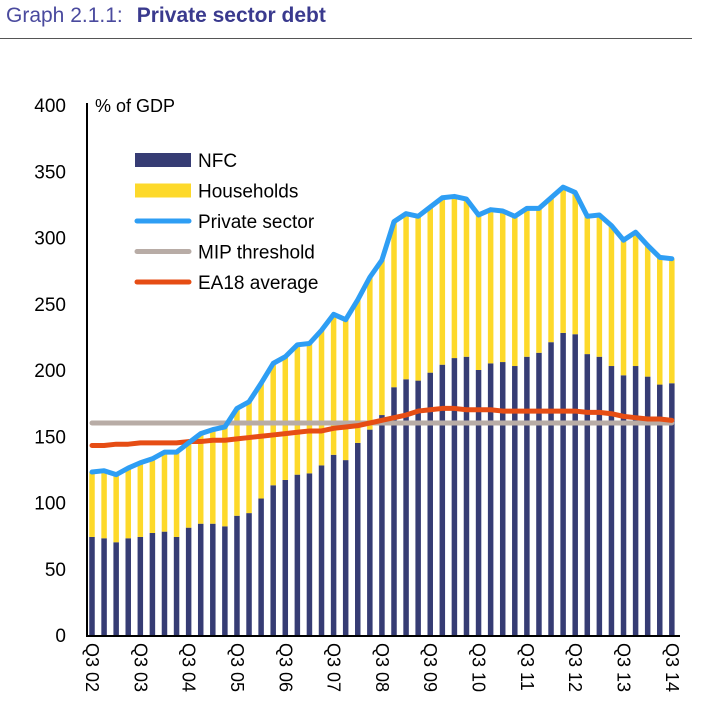 This screenshot has height=717, width=704. I want to click on y-tick-label: 100, so click(50, 504).